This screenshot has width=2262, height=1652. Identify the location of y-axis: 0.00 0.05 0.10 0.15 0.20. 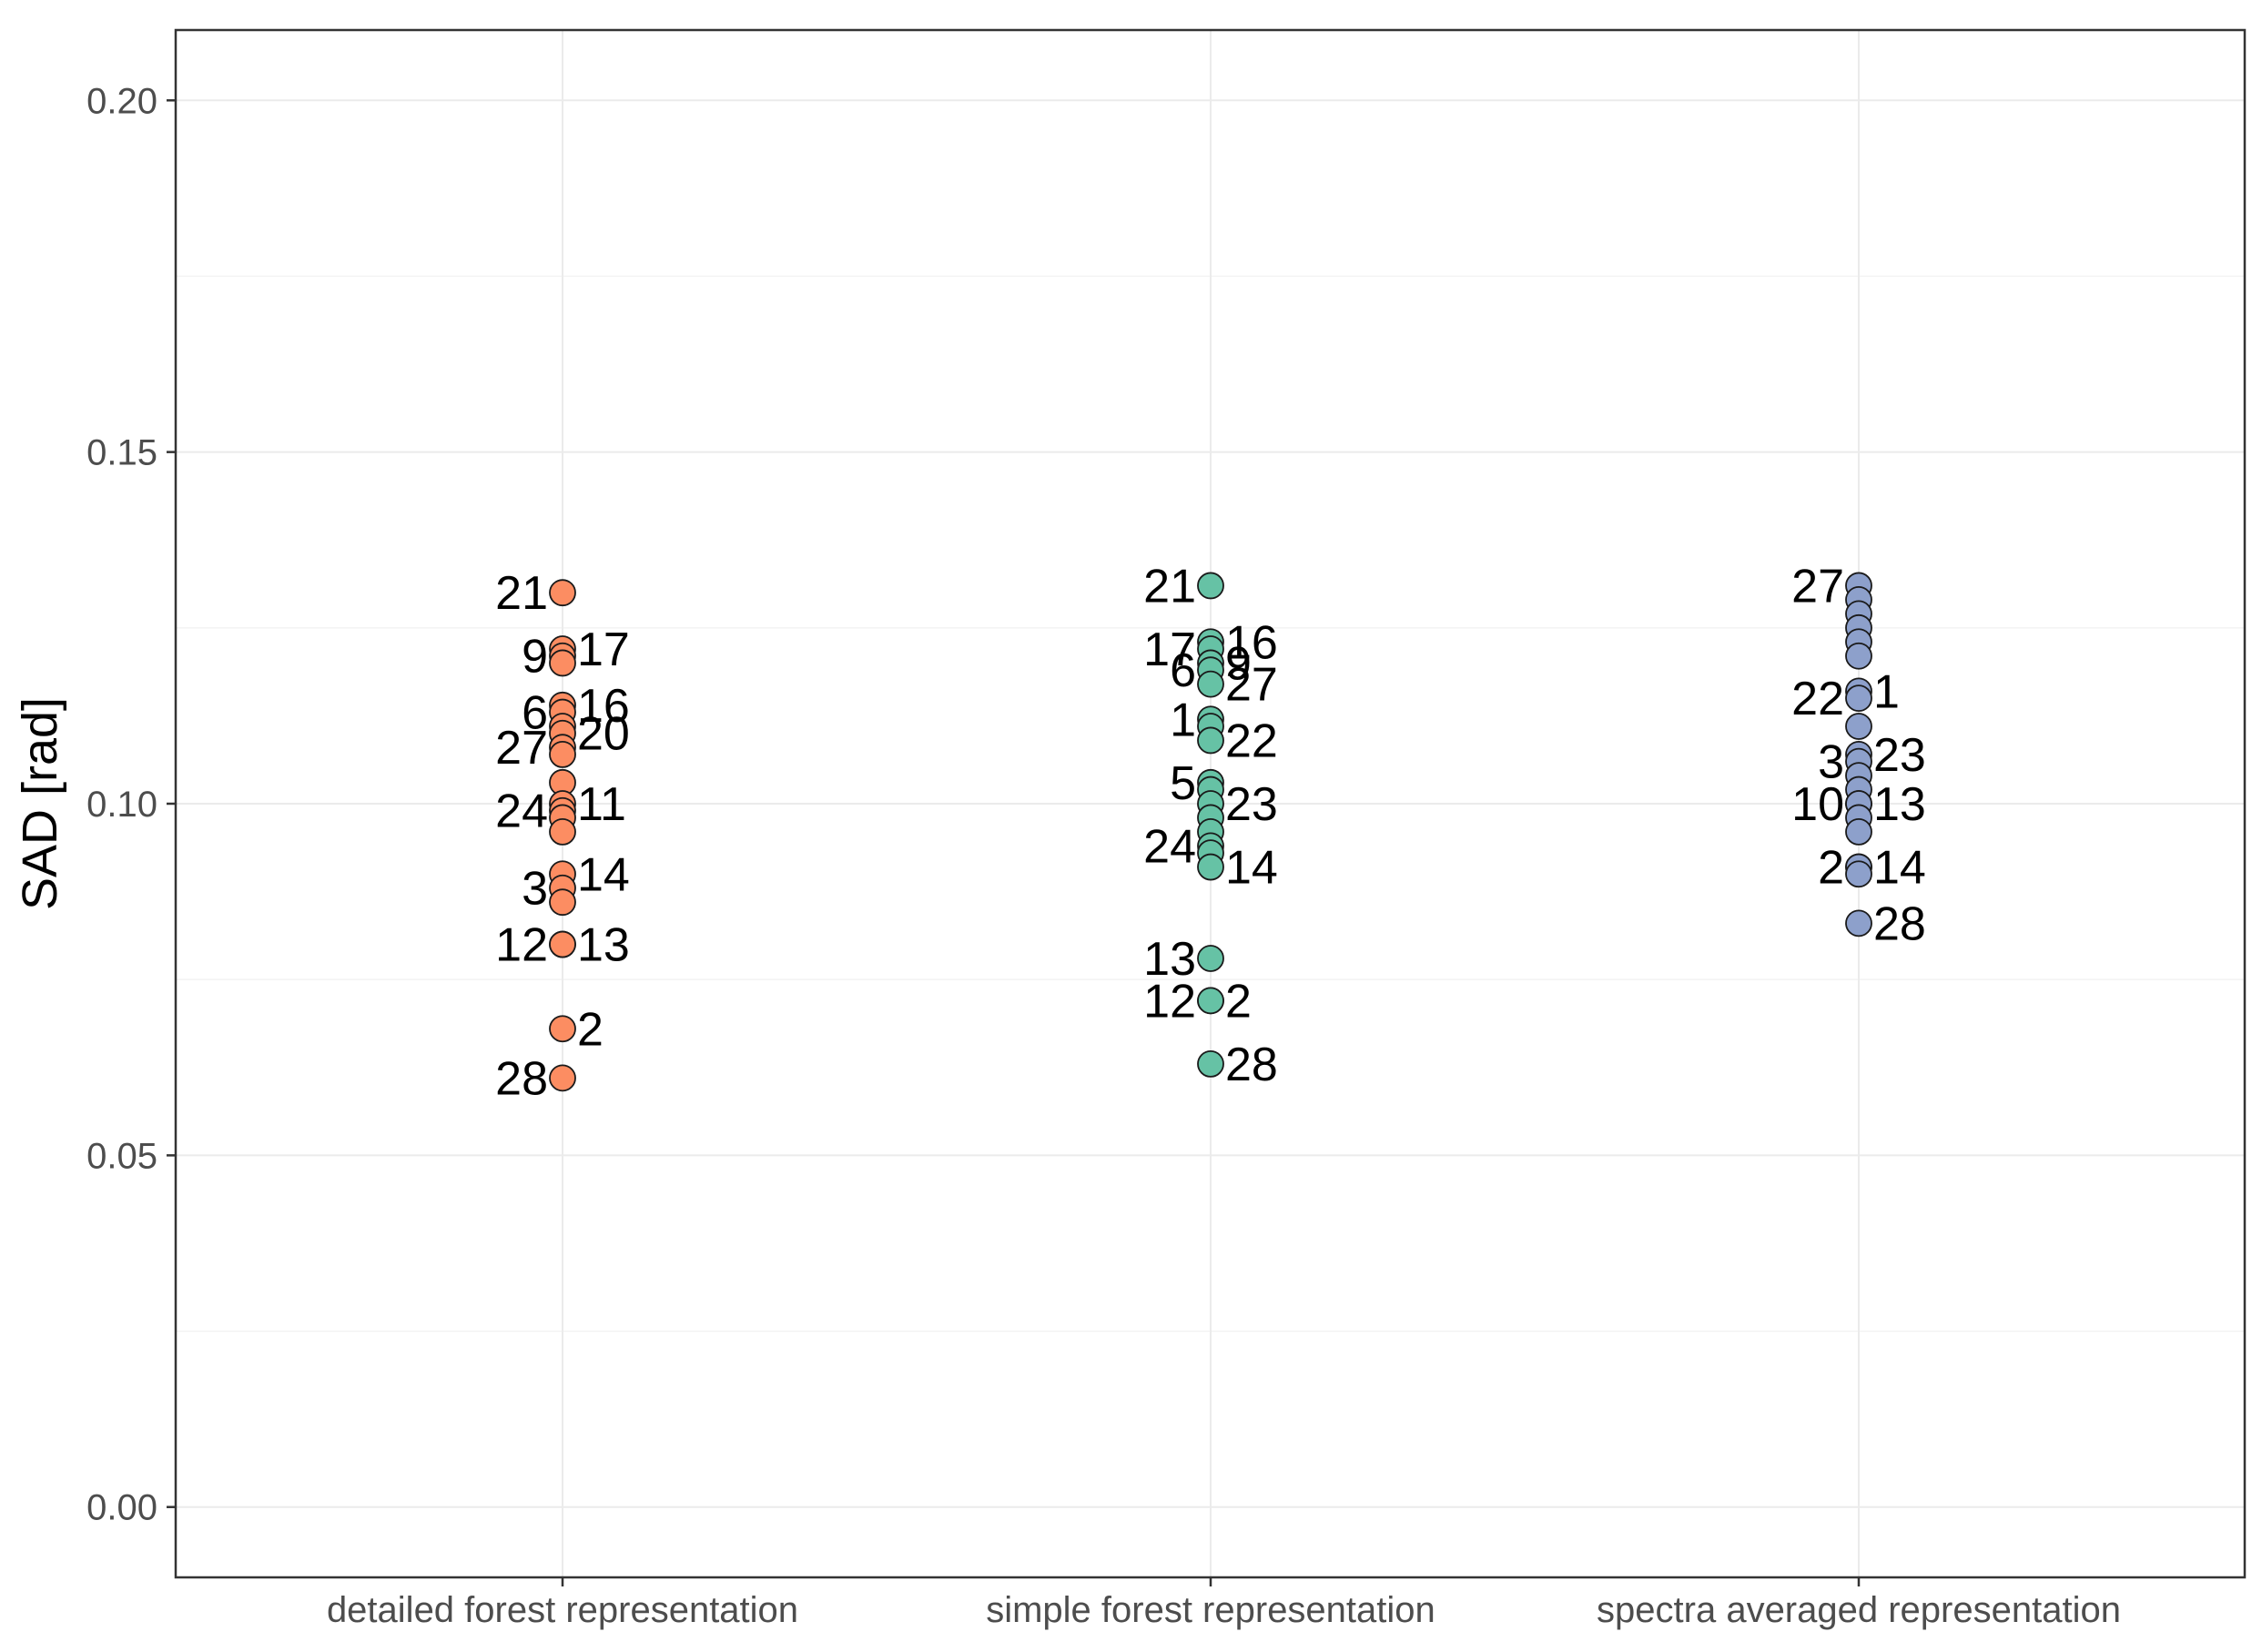
(131, 805).